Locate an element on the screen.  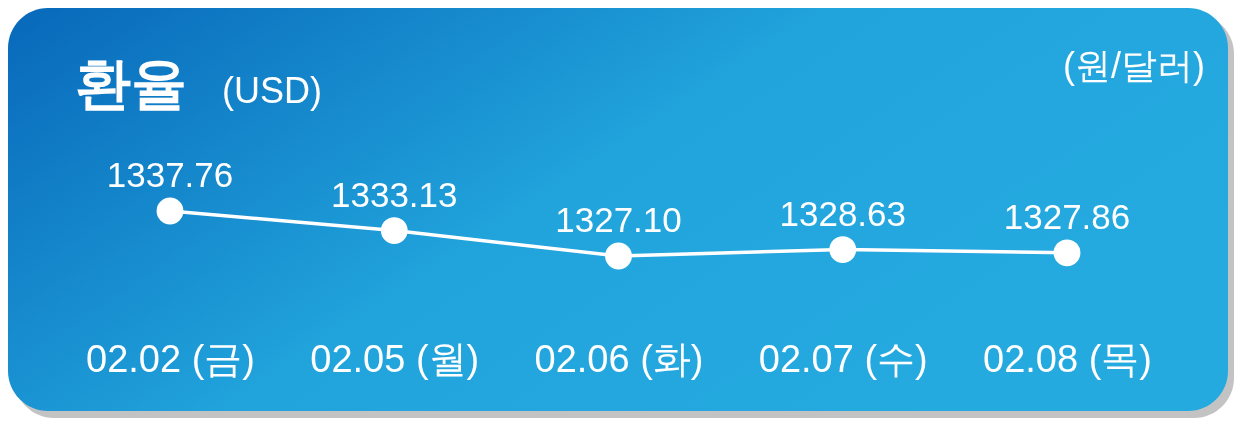
chart-subtitle: (USD) is located at coordinates (272, 90).